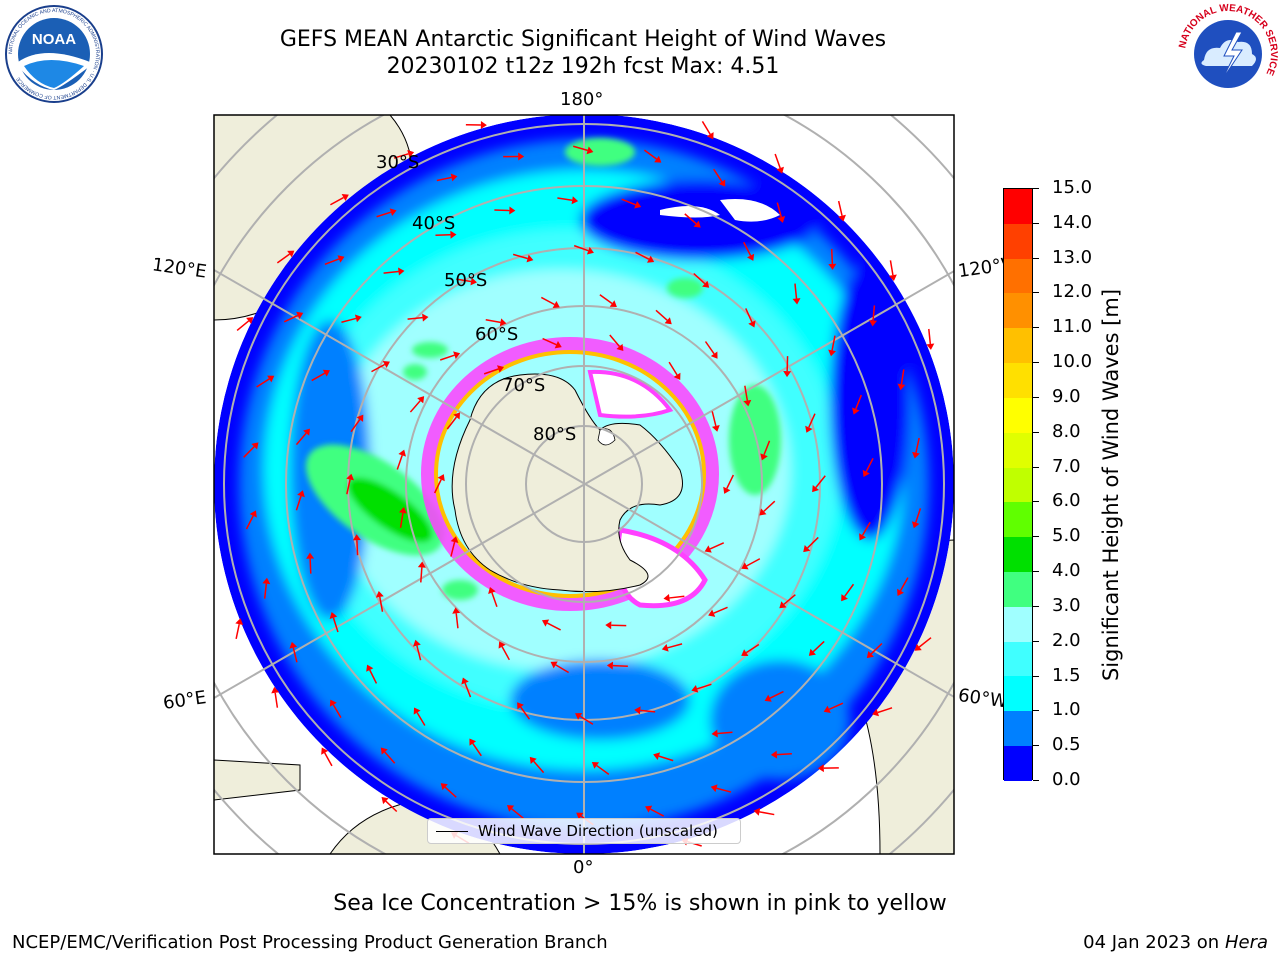 This screenshot has width=1280, height=960. I want to click on colorbar-tick-label: 11.0, so click(1072, 327).